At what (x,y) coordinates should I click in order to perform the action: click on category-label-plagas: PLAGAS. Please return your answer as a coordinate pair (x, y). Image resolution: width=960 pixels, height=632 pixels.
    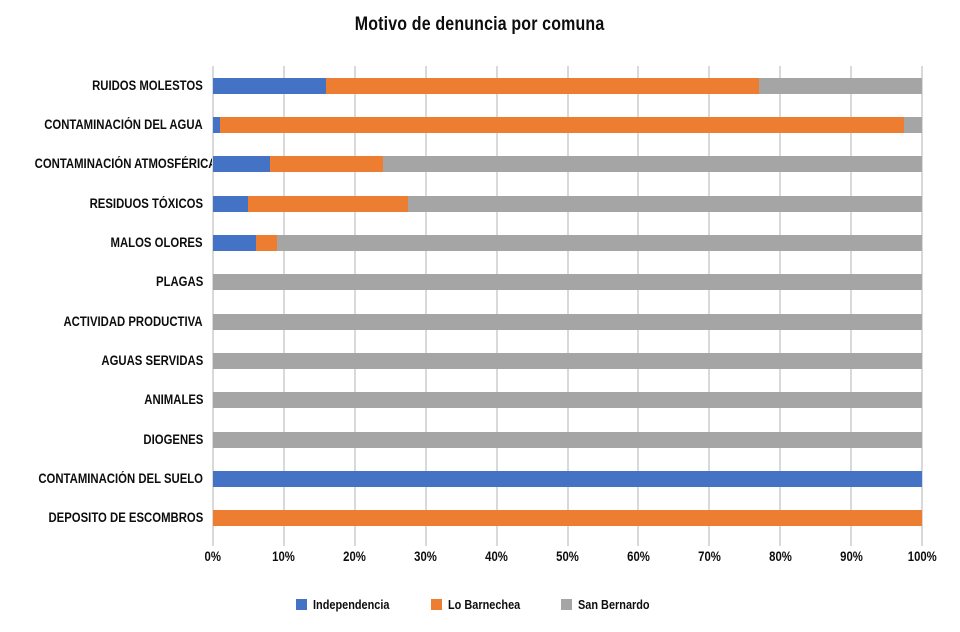
    Looking at the image, I should click on (101, 282).